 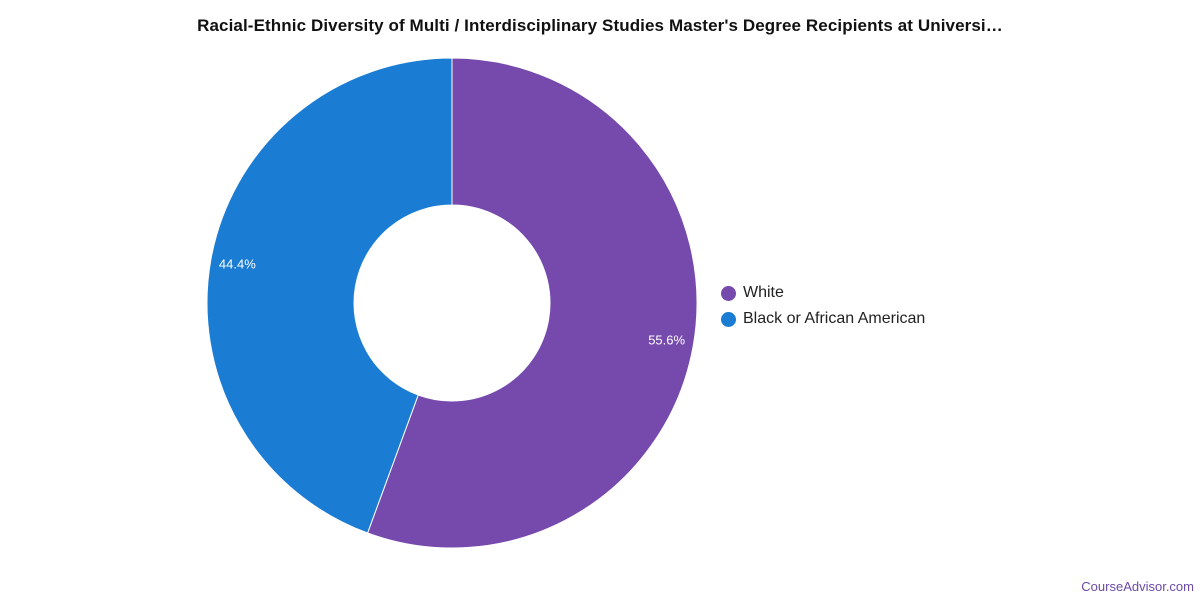 I want to click on data-label-black-or-african-american: 44.4%, so click(x=237, y=263).